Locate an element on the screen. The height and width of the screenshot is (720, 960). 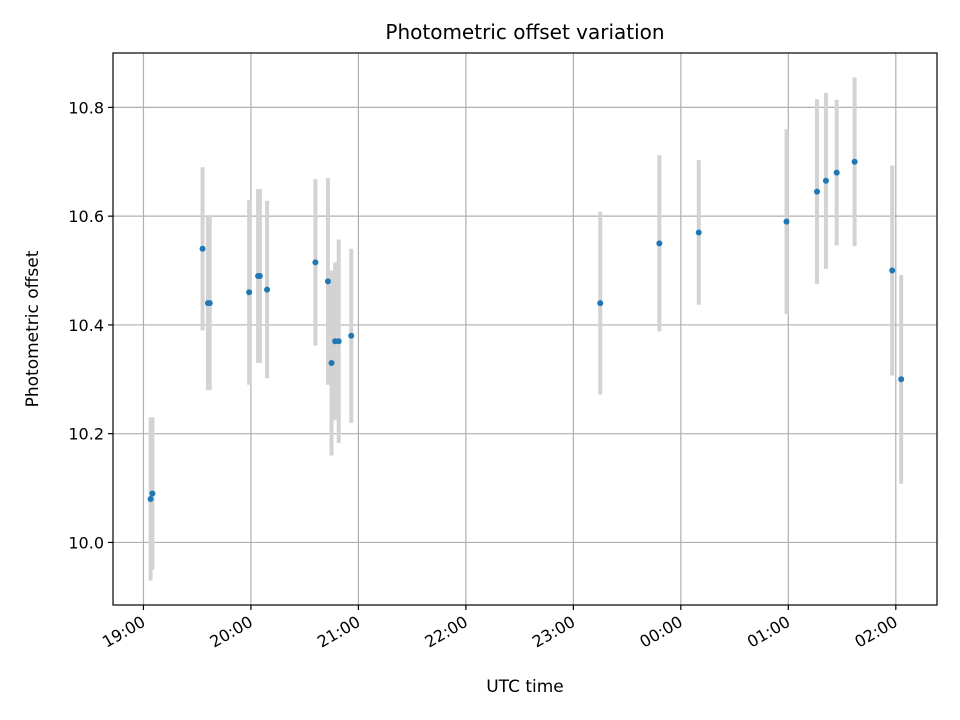
chart-title: Photometric offset variation is located at coordinates (524, 32).